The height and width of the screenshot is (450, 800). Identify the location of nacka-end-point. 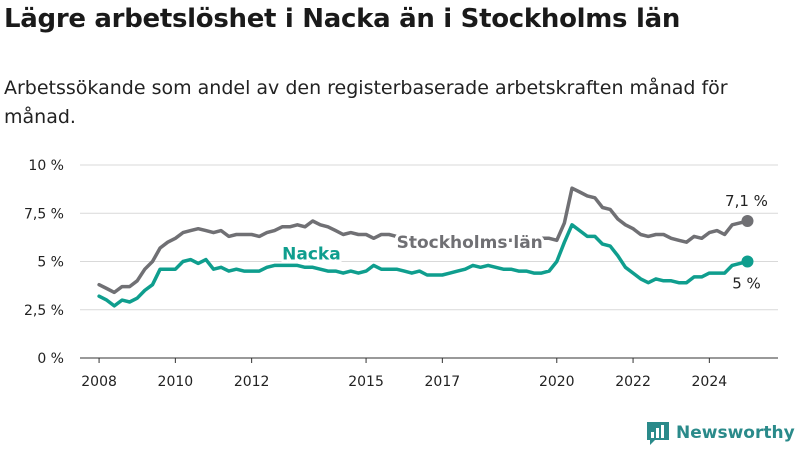
(747, 261).